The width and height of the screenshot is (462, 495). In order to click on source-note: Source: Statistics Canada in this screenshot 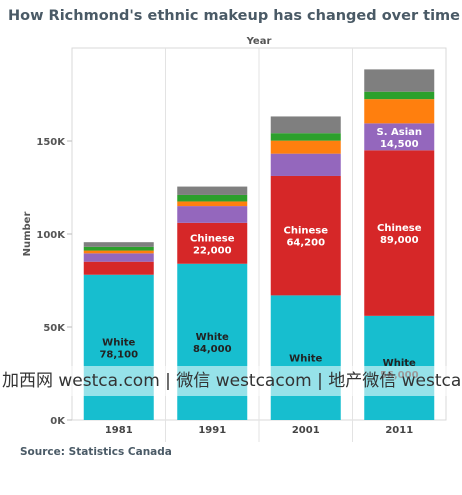, I will do `click(96, 452)`.